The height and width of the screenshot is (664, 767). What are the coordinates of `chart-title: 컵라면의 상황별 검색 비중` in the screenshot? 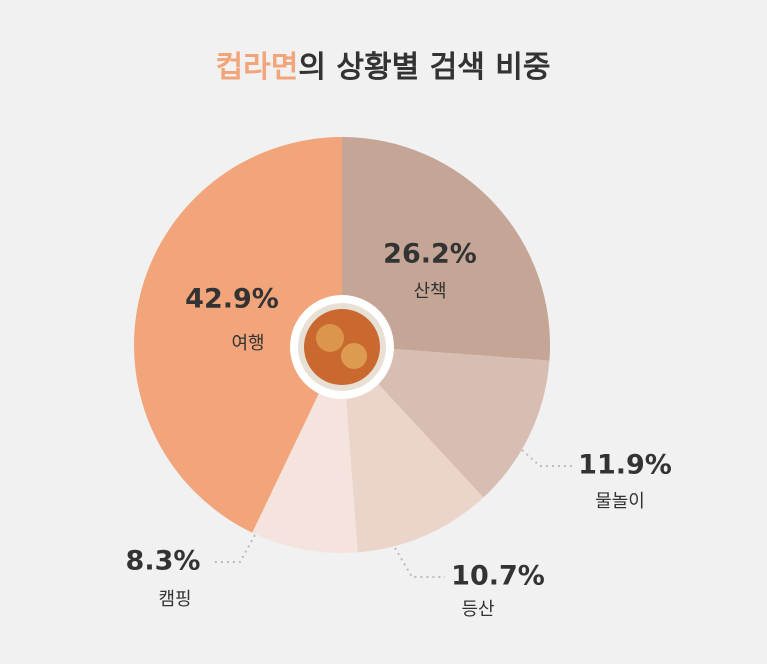 It's located at (383, 67).